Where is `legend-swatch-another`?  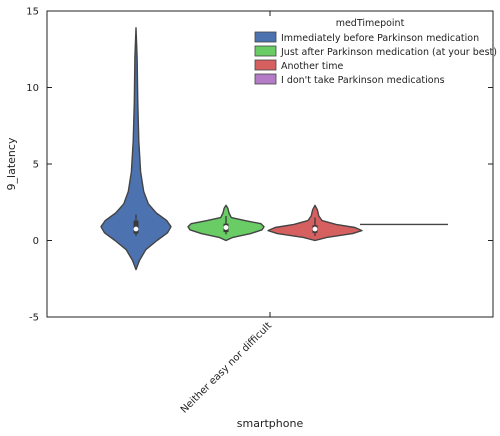 legend-swatch-another is located at coordinates (265, 65).